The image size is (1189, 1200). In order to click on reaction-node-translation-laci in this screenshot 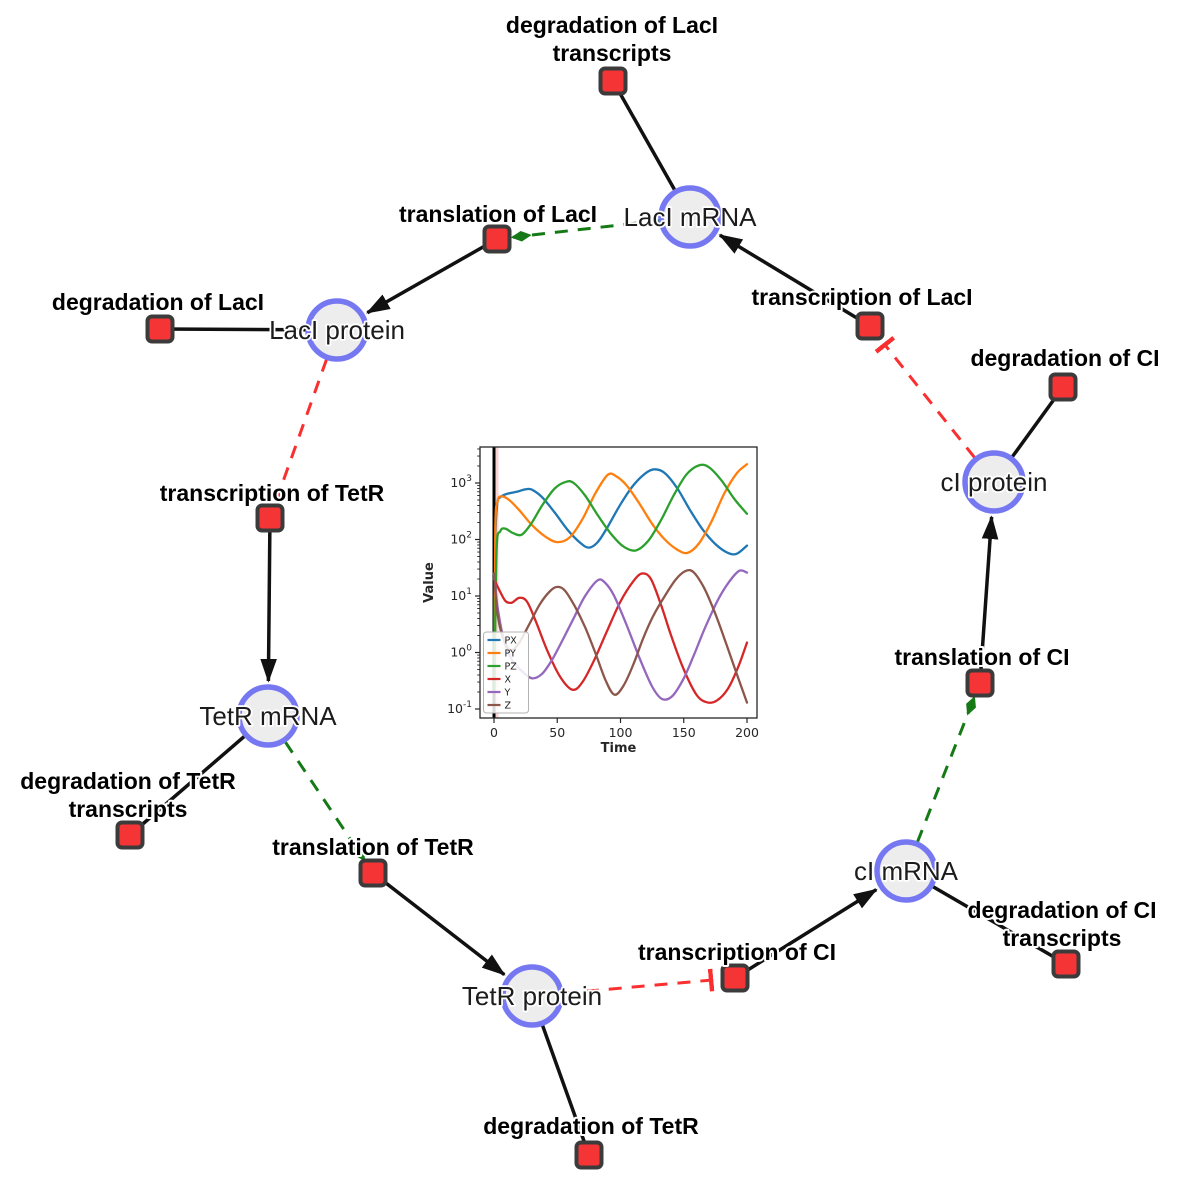, I will do `click(497, 239)`.